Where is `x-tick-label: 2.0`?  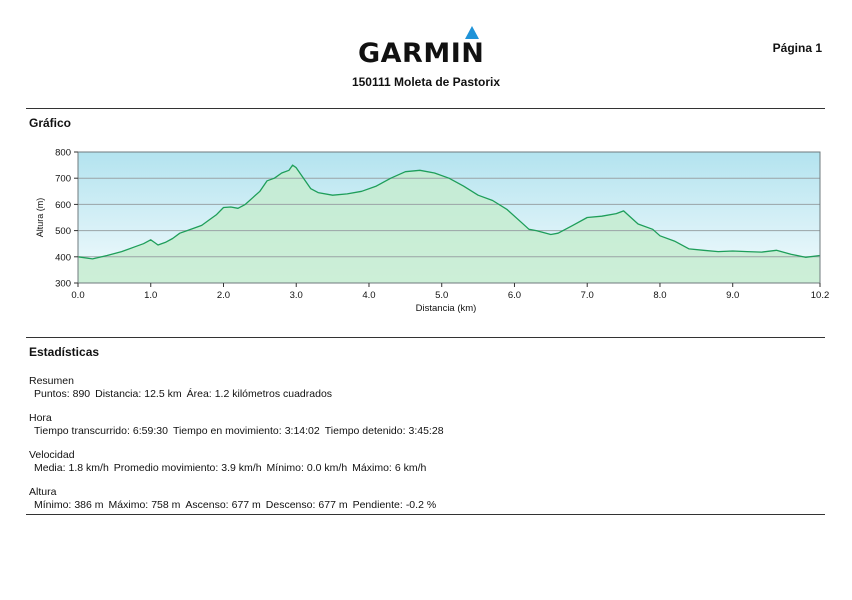
x-tick-label: 2.0 is located at coordinates (223, 295).